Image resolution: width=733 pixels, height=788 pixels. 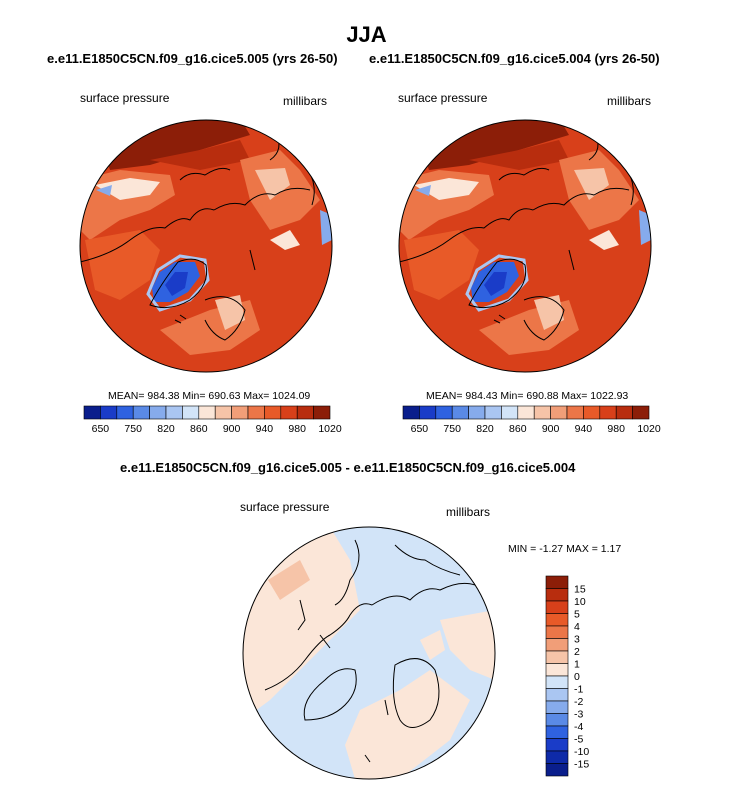 What do you see at coordinates (199, 429) in the screenshot?
I see `panel-a-colorbar-tick-label: 860` at bounding box center [199, 429].